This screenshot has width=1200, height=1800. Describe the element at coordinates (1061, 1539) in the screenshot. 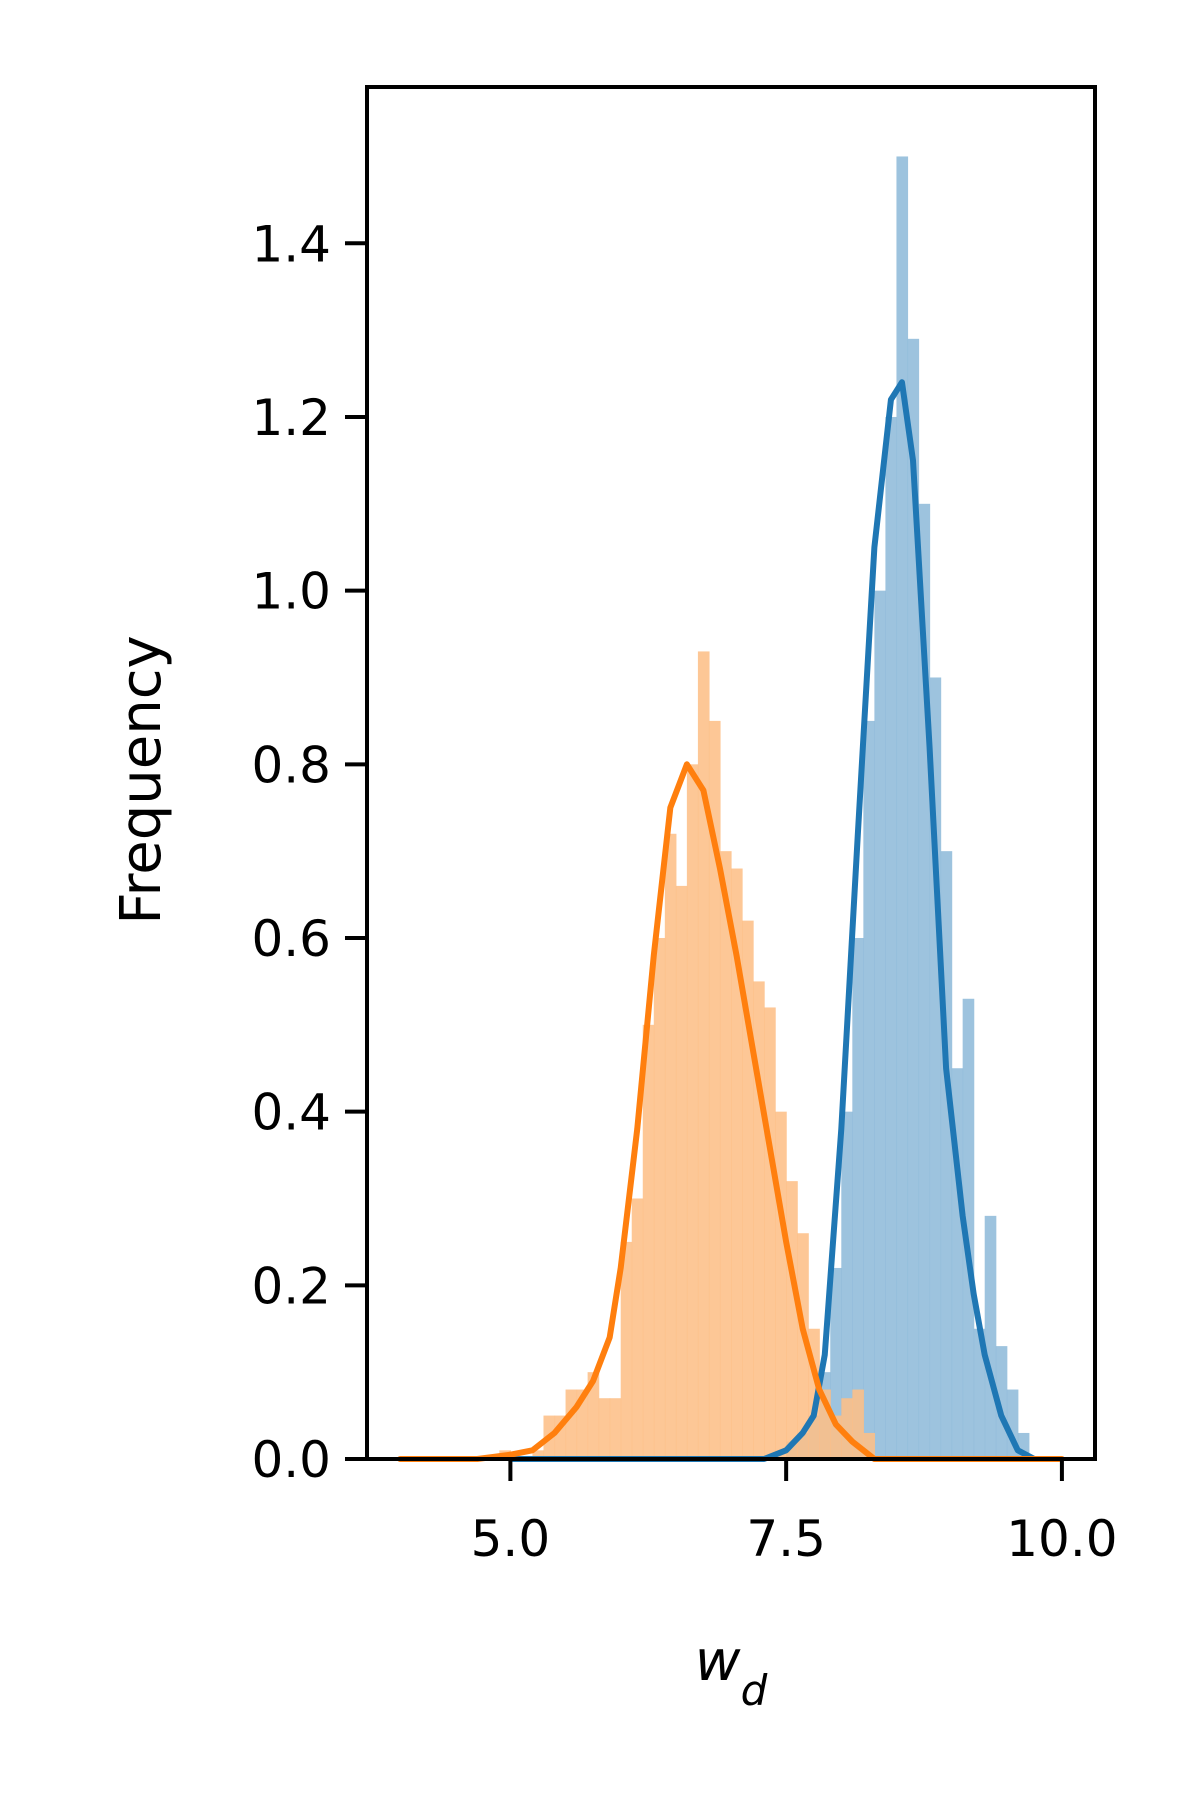

I see `x-tick-label-3: 10.0` at that location.